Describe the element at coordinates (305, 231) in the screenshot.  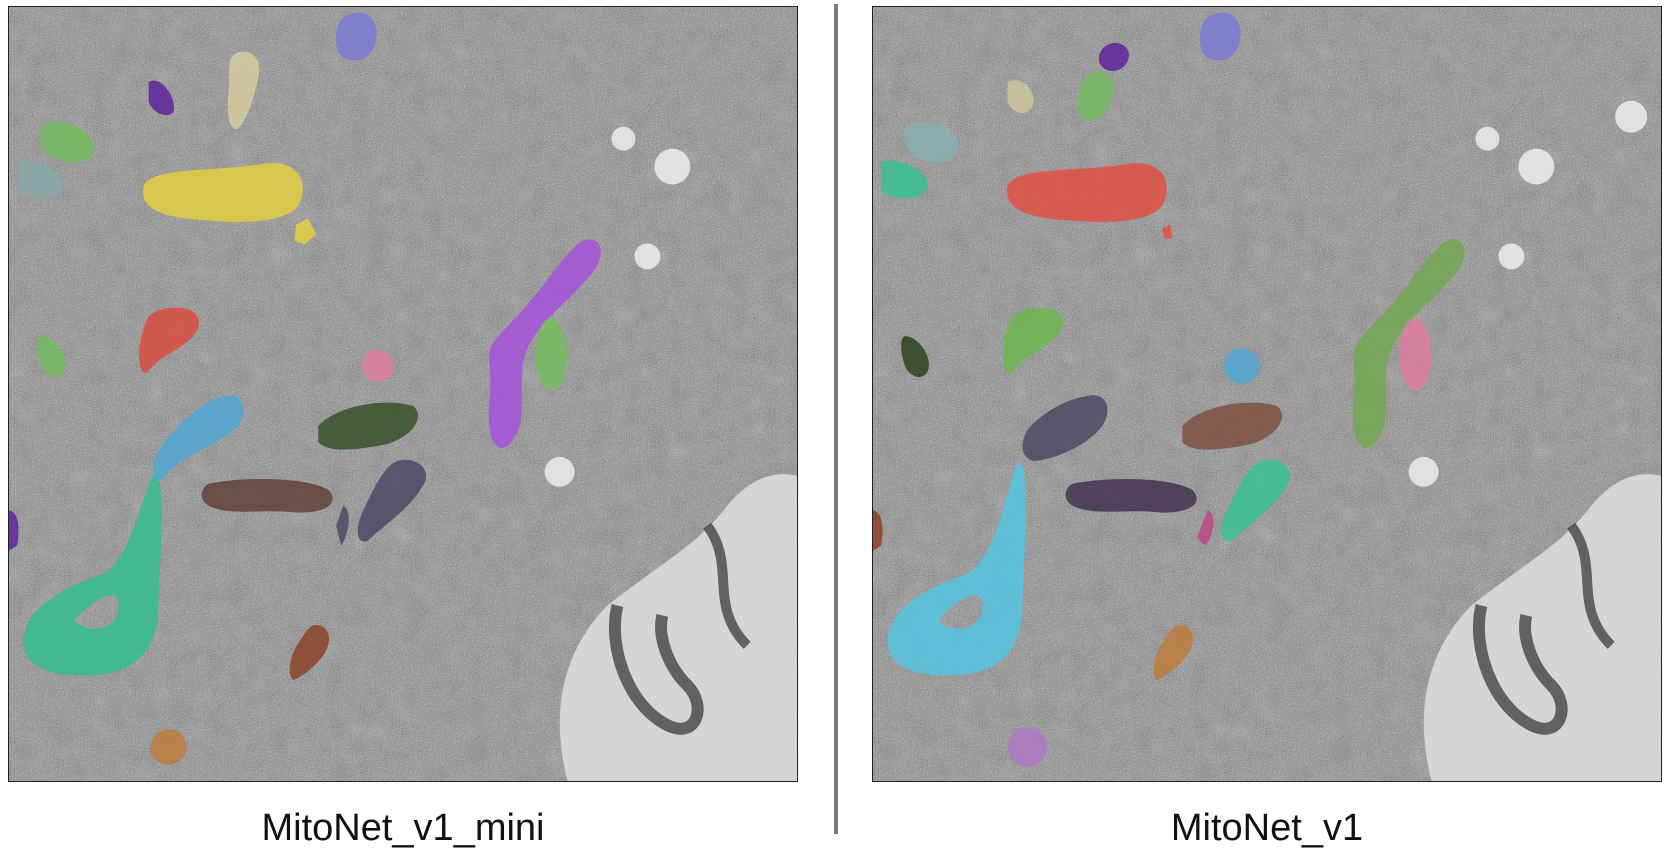
I see `mito-yellow-small` at that location.